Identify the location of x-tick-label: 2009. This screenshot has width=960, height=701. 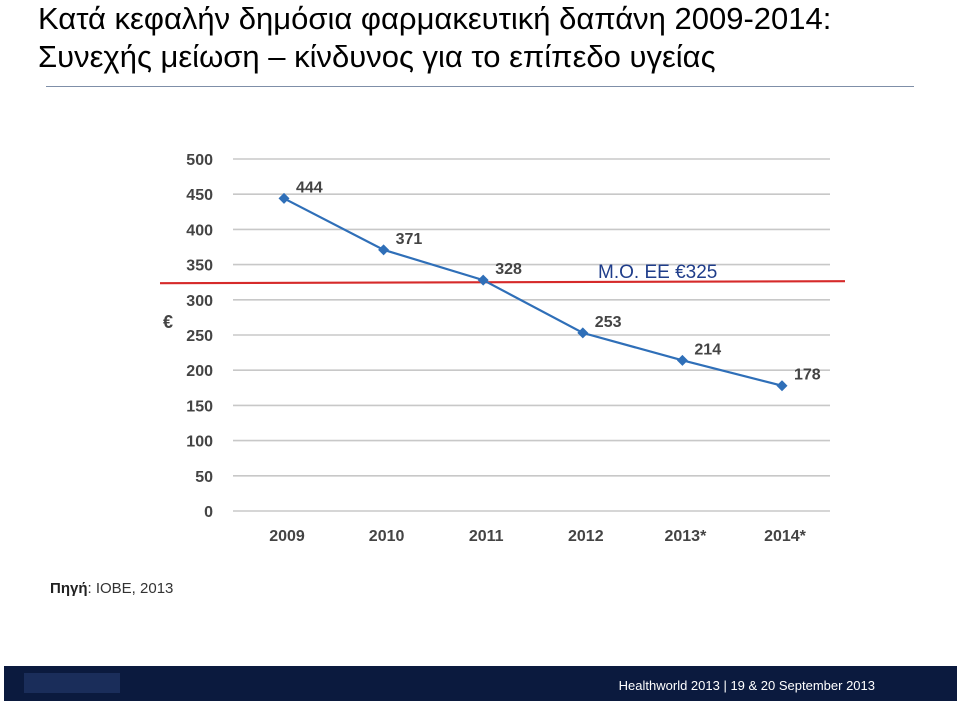
(287, 536).